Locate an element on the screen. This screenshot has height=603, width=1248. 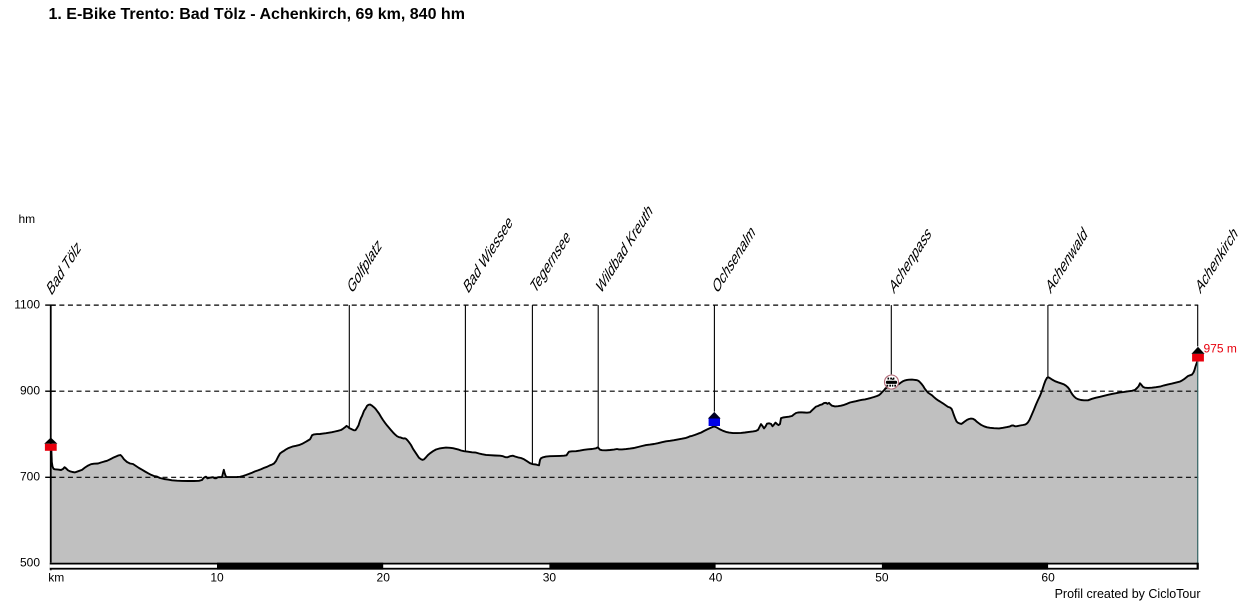
svg-text: 900 is located at coordinates (30, 391).